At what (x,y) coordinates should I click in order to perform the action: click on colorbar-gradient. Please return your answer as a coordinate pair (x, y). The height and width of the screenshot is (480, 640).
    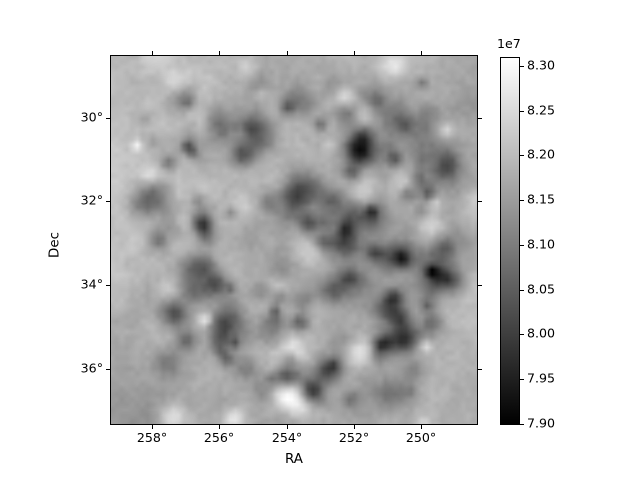
    Looking at the image, I should click on (510, 241).